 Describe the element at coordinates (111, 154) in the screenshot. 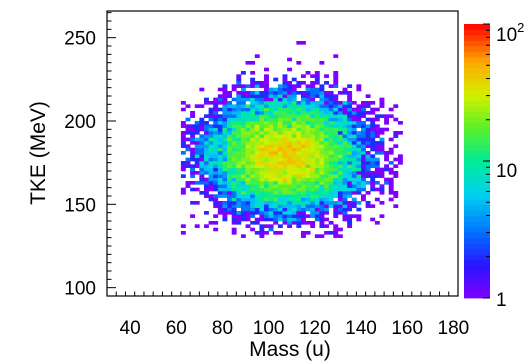

I see `y-axis-ticks` at that location.